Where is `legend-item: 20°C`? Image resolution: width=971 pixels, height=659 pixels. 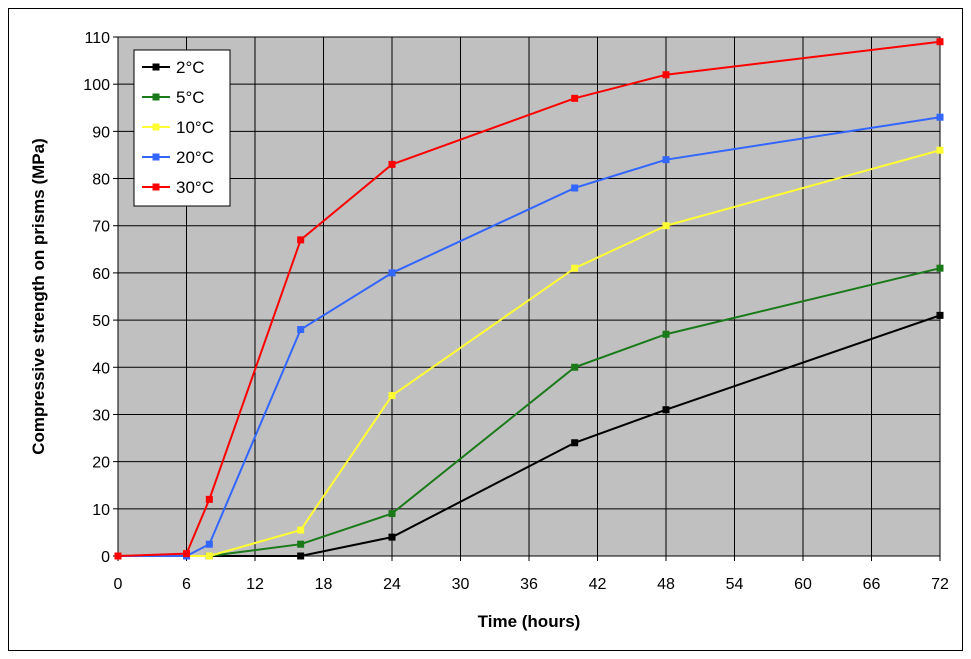
legend-item: 20°C is located at coordinates (178, 157).